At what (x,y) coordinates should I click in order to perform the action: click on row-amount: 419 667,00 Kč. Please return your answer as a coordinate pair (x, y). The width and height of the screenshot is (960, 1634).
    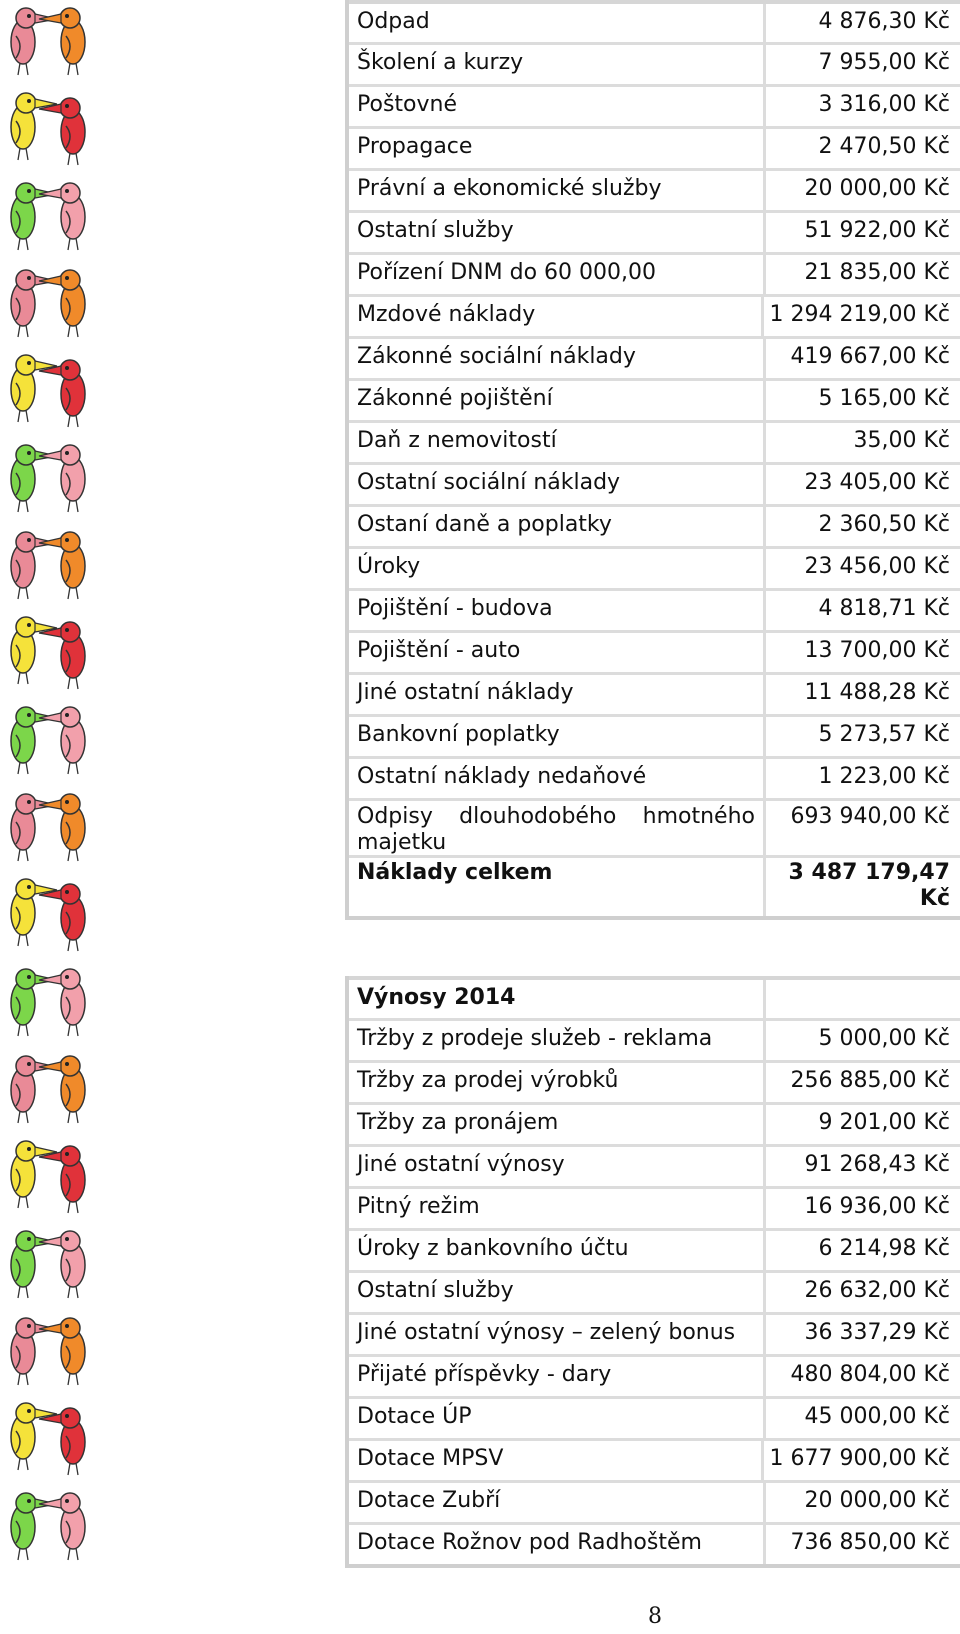
    Looking at the image, I should click on (870, 356).